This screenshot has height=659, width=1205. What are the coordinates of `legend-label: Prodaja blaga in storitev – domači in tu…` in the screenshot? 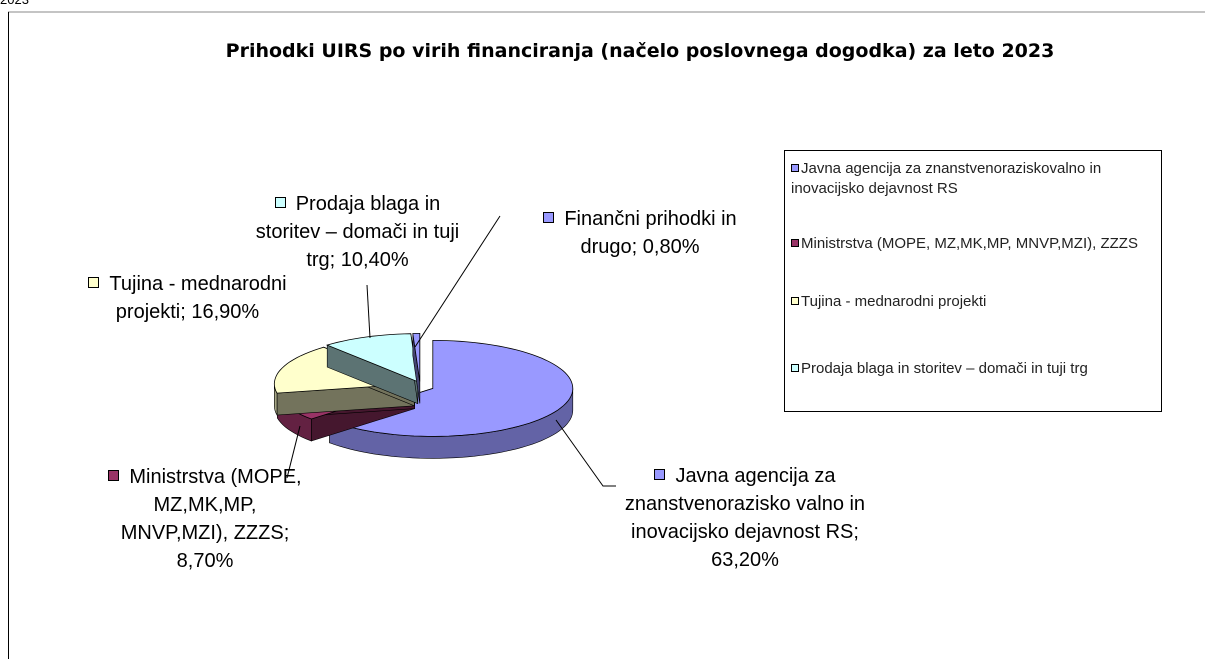 It's located at (944, 368).